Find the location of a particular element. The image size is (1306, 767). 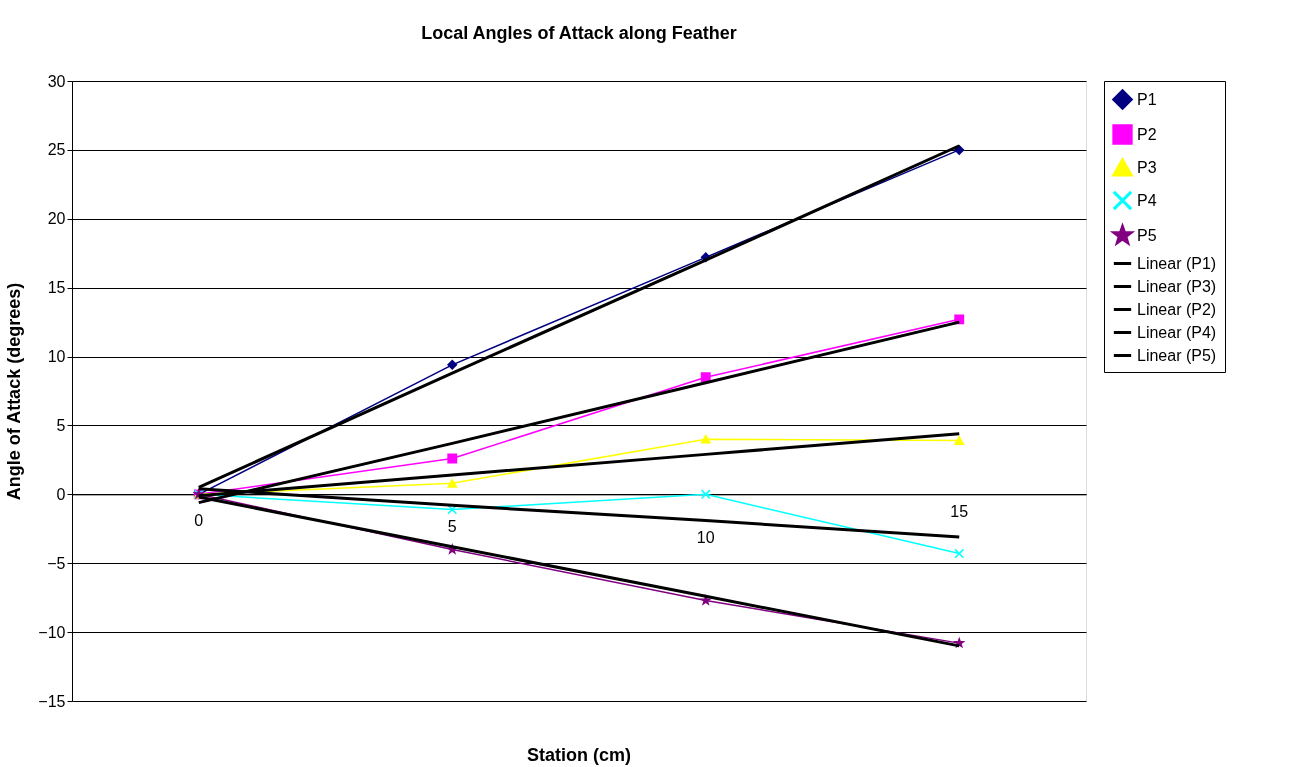

y-tick-label: 30 is located at coordinates (56, 81).